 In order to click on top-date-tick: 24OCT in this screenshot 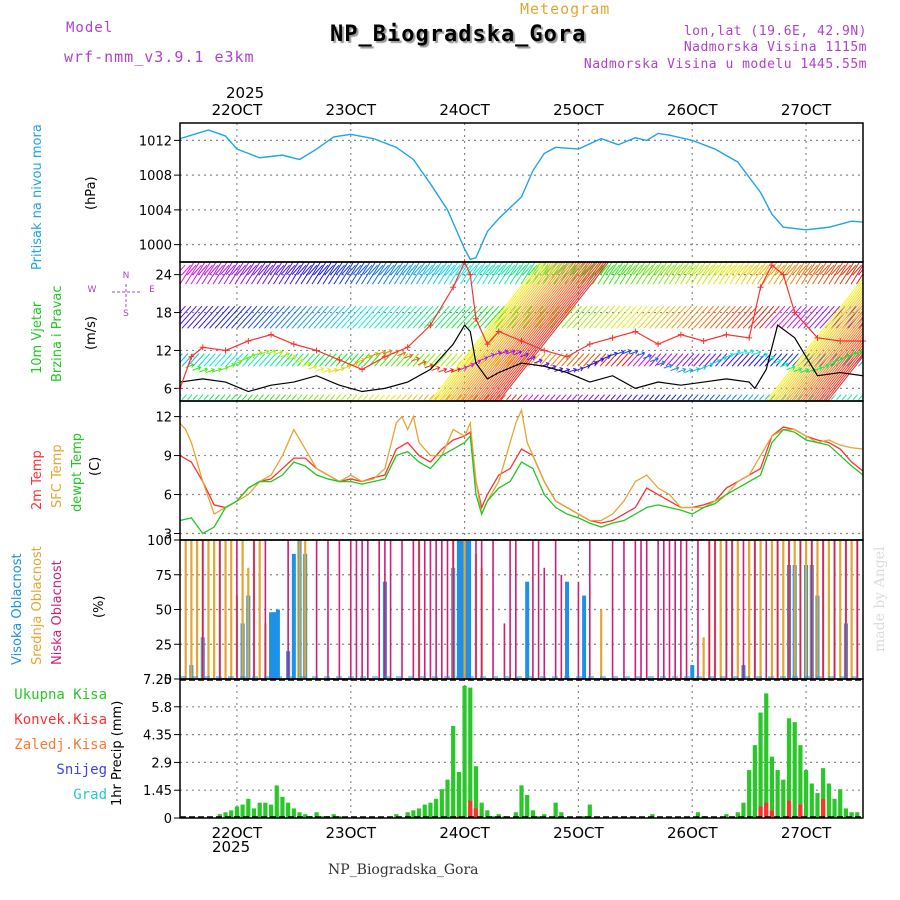, I will do `click(464, 110)`.